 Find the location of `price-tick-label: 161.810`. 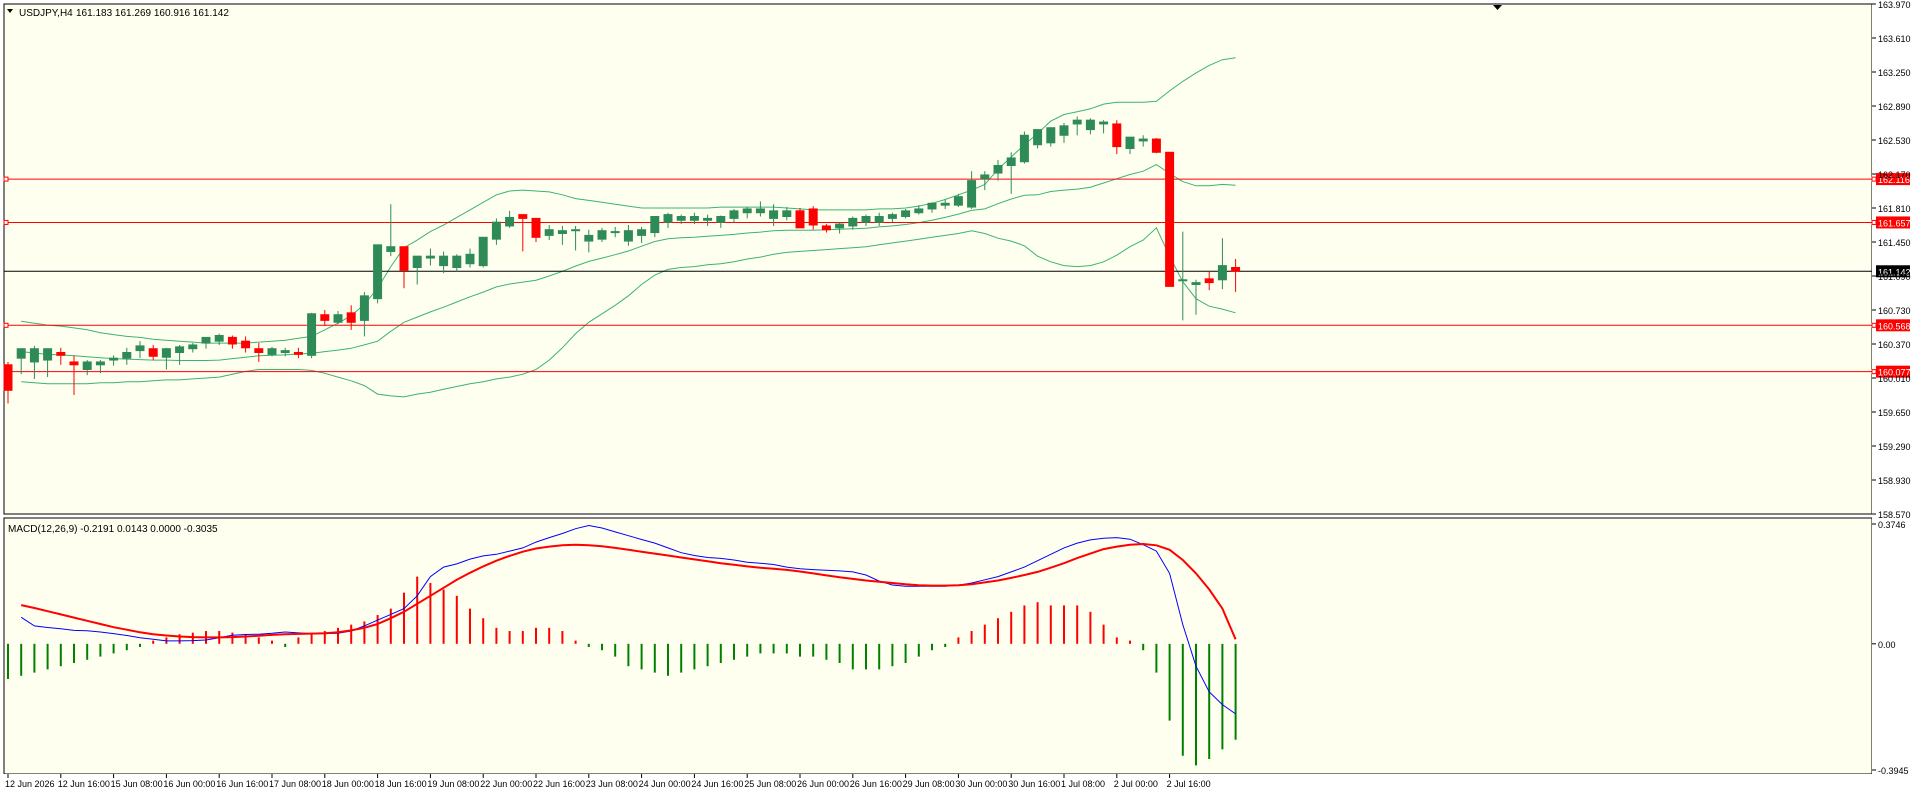

price-tick-label: 161.810 is located at coordinates (1894, 209).